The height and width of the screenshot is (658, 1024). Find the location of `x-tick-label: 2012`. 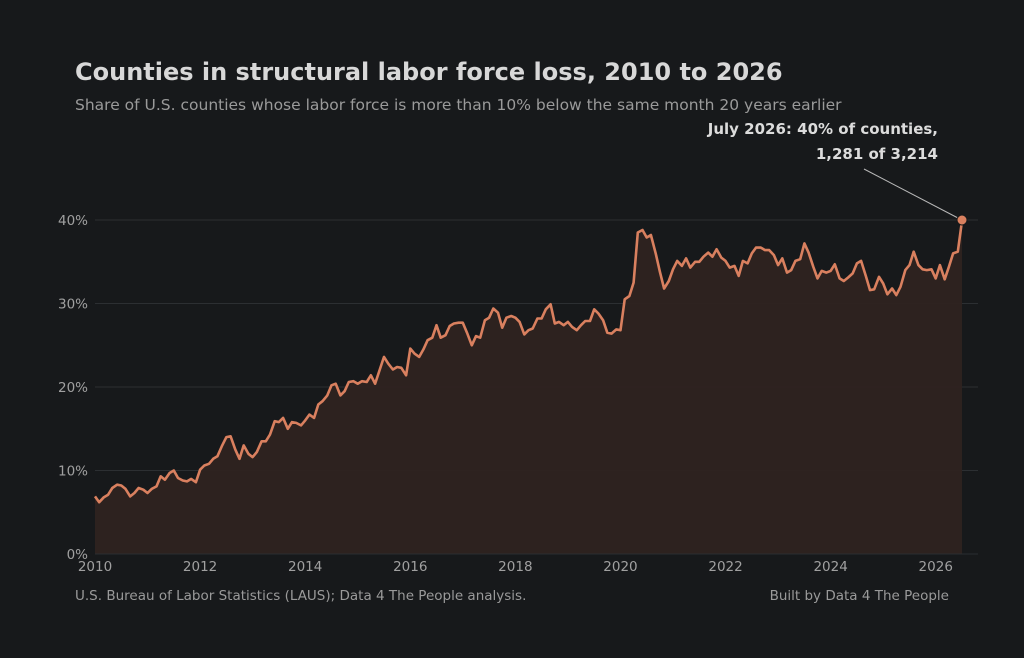

x-tick-label: 2012 is located at coordinates (200, 567).